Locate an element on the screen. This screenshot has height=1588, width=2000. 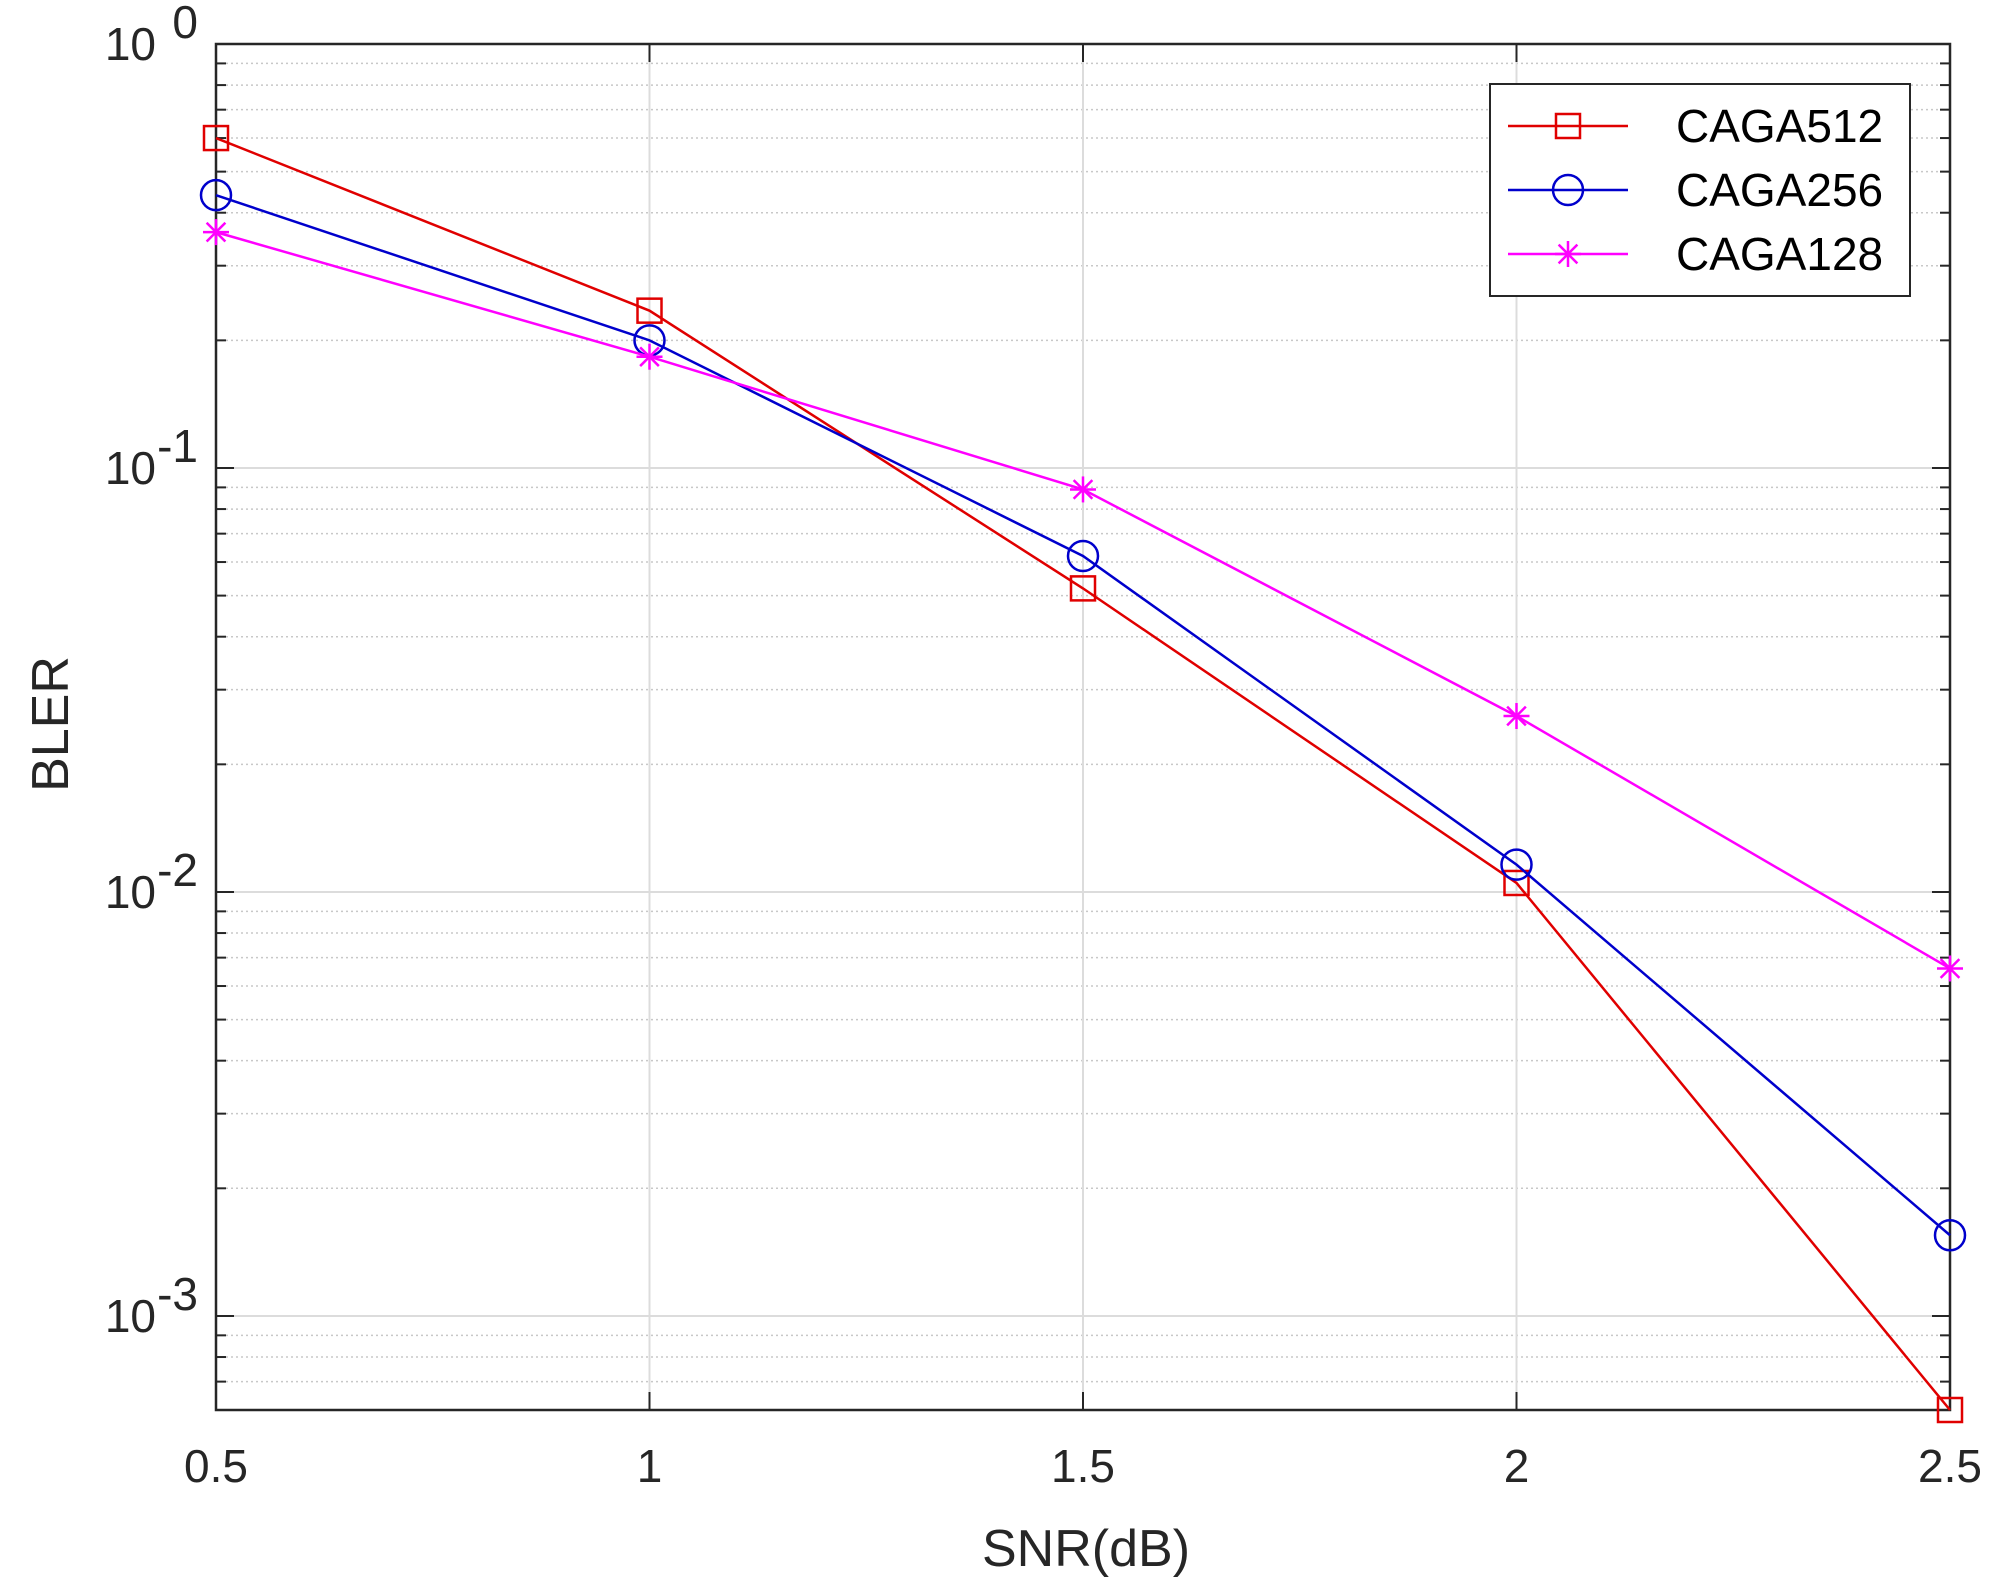
legend: CAGA512 CAGA256 CAGA128 is located at coordinates (1700, 190).